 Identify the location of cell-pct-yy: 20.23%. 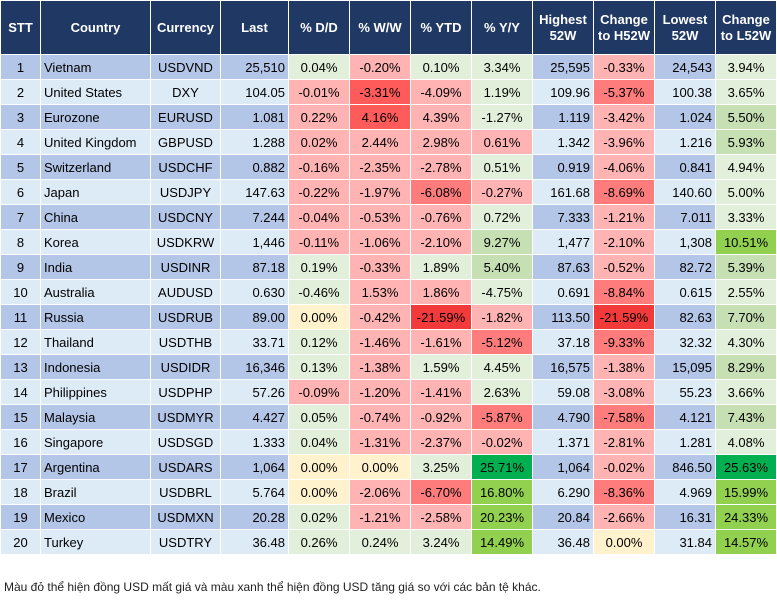
(502, 517).